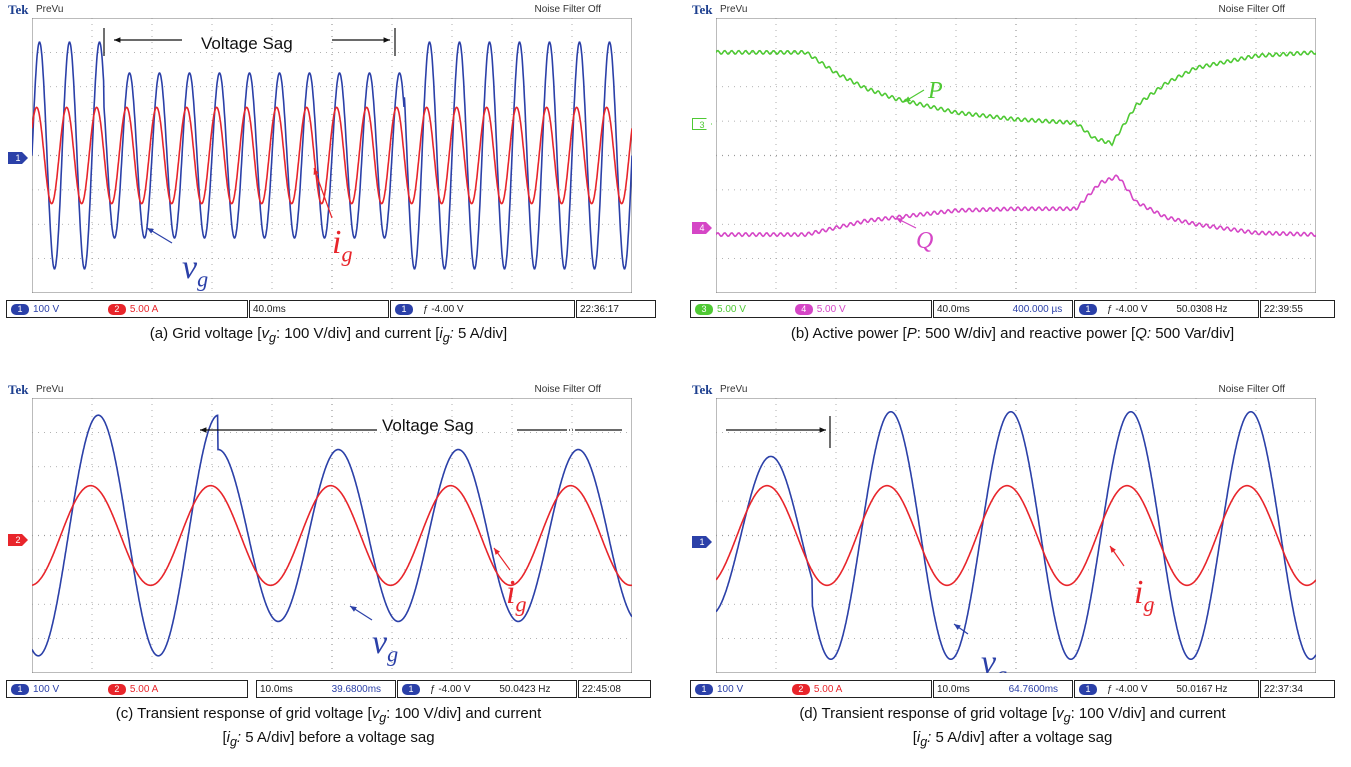 The image size is (1351, 767). Describe the element at coordinates (616, 309) in the screenshot. I see `clock: 22:36:17` at that location.